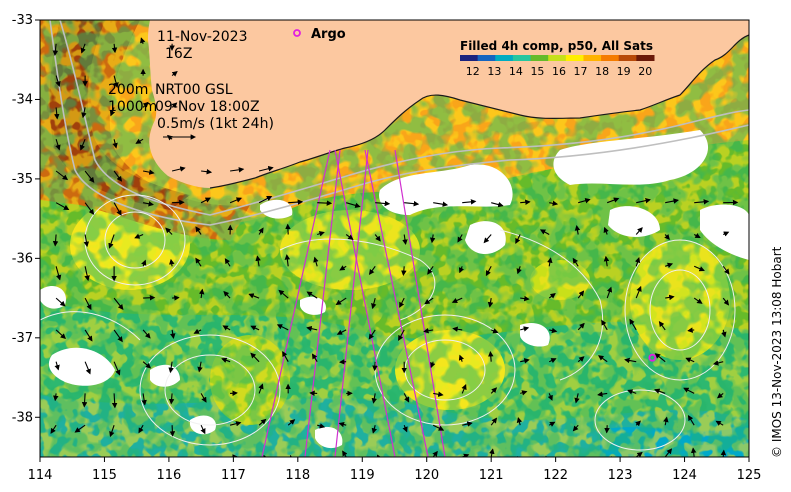 The image size is (791, 492). I want to click on x-tick-label: 120, so click(426, 475).